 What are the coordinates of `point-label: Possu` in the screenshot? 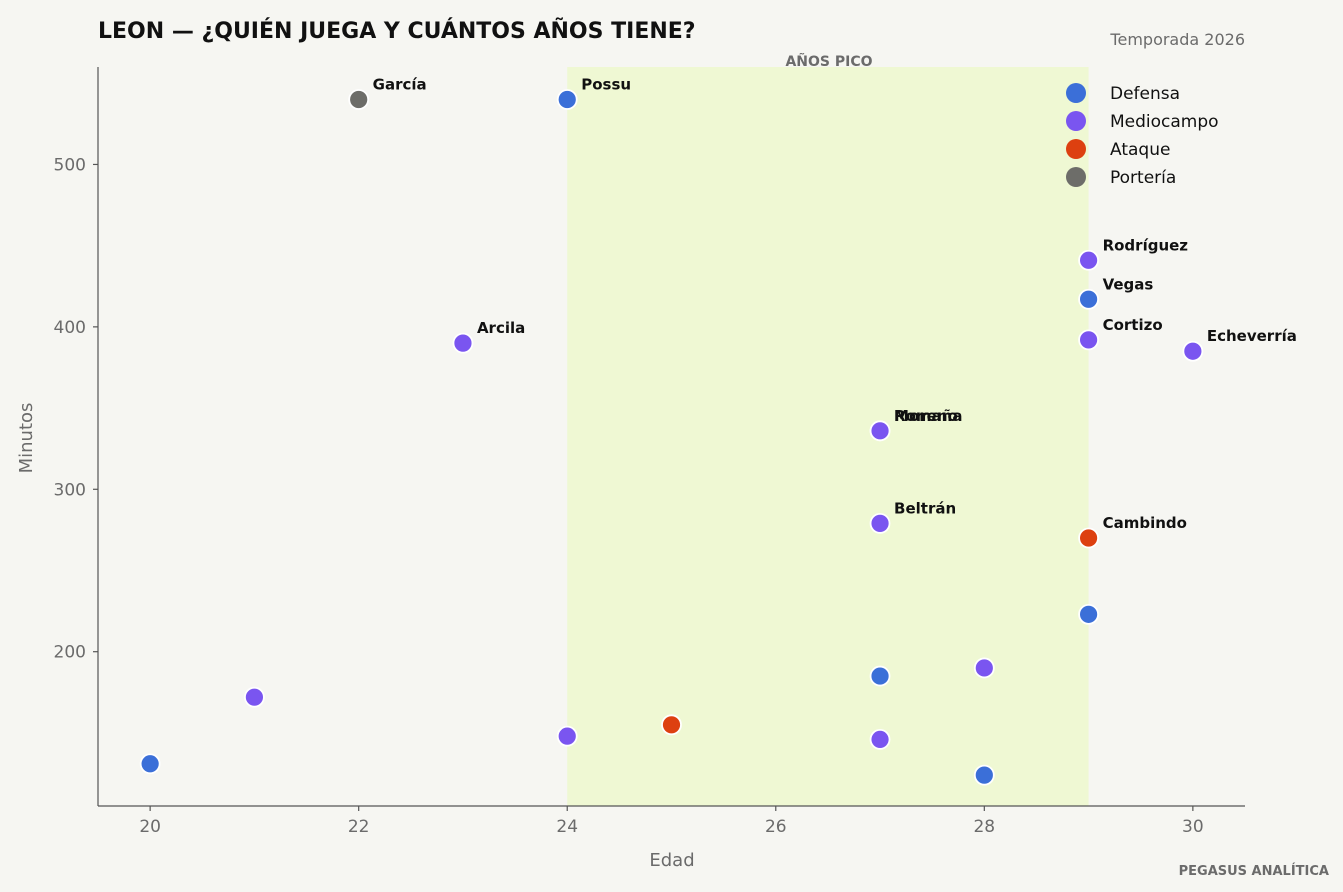 It's located at (606, 84).